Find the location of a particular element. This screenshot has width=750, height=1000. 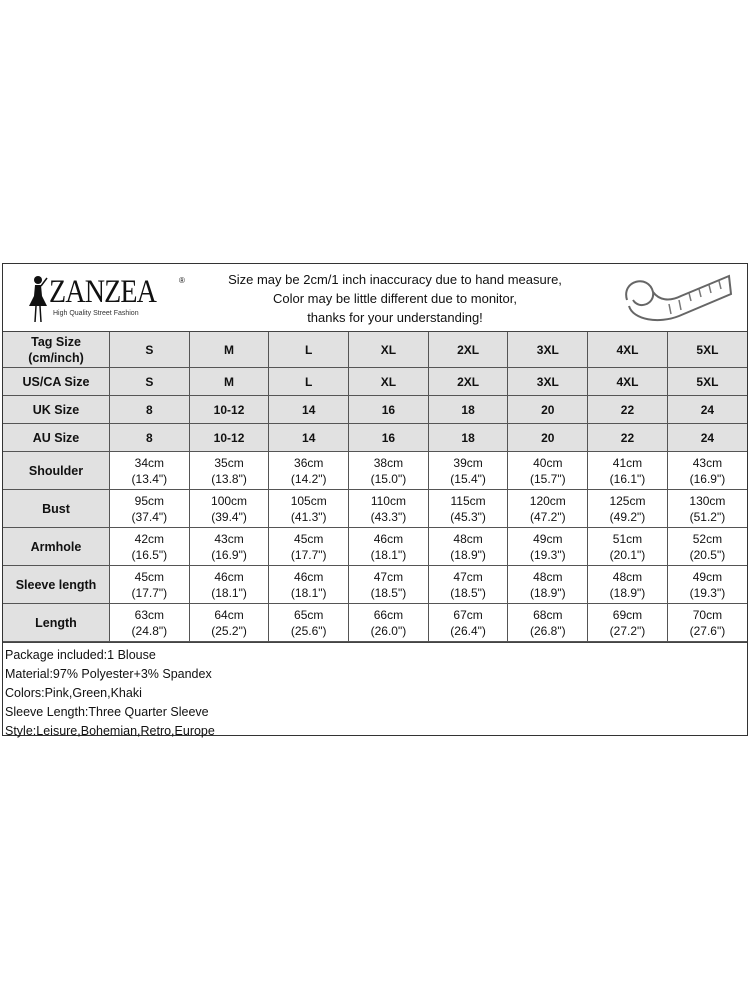

measurement-cell: 46cm (18.1") is located at coordinates (388, 546).